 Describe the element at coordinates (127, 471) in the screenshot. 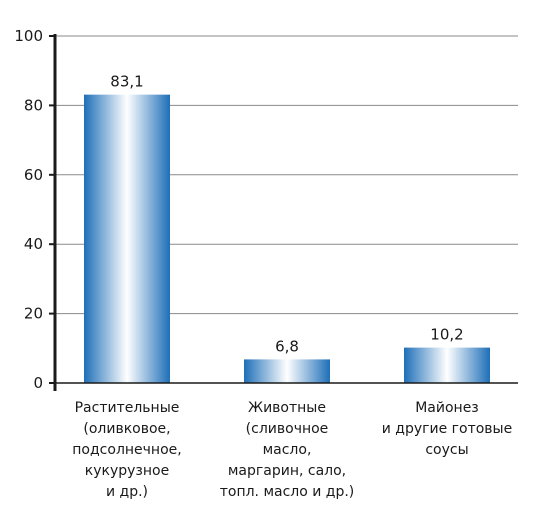

I see `category-label-1: кукурузное` at that location.